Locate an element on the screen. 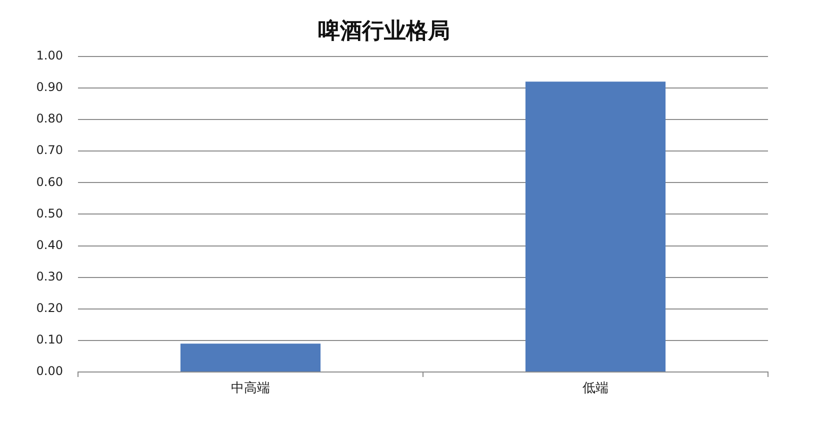  y-tick-label: 0.90 is located at coordinates (49, 87).